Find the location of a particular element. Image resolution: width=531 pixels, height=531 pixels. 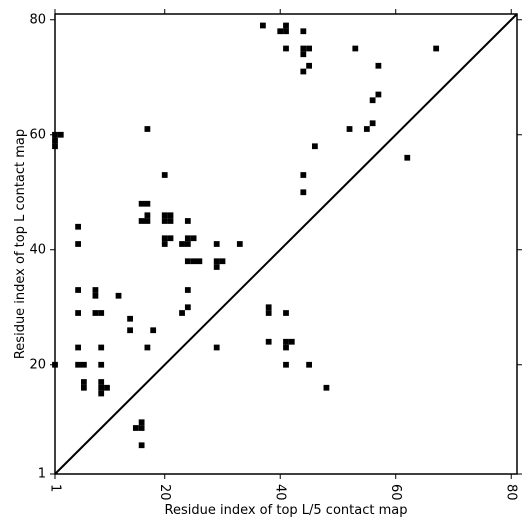

x-axis-label: Residue index of top L/5 contact map is located at coordinates (286, 510).